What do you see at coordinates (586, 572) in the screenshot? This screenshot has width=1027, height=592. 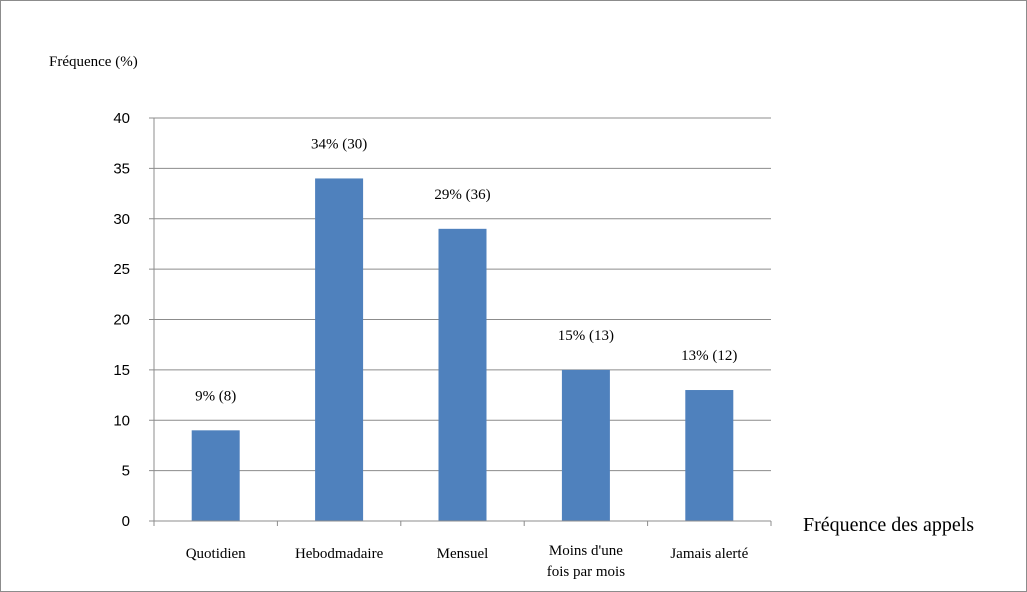 I see `x-category-label: fois par mois` at bounding box center [586, 572].